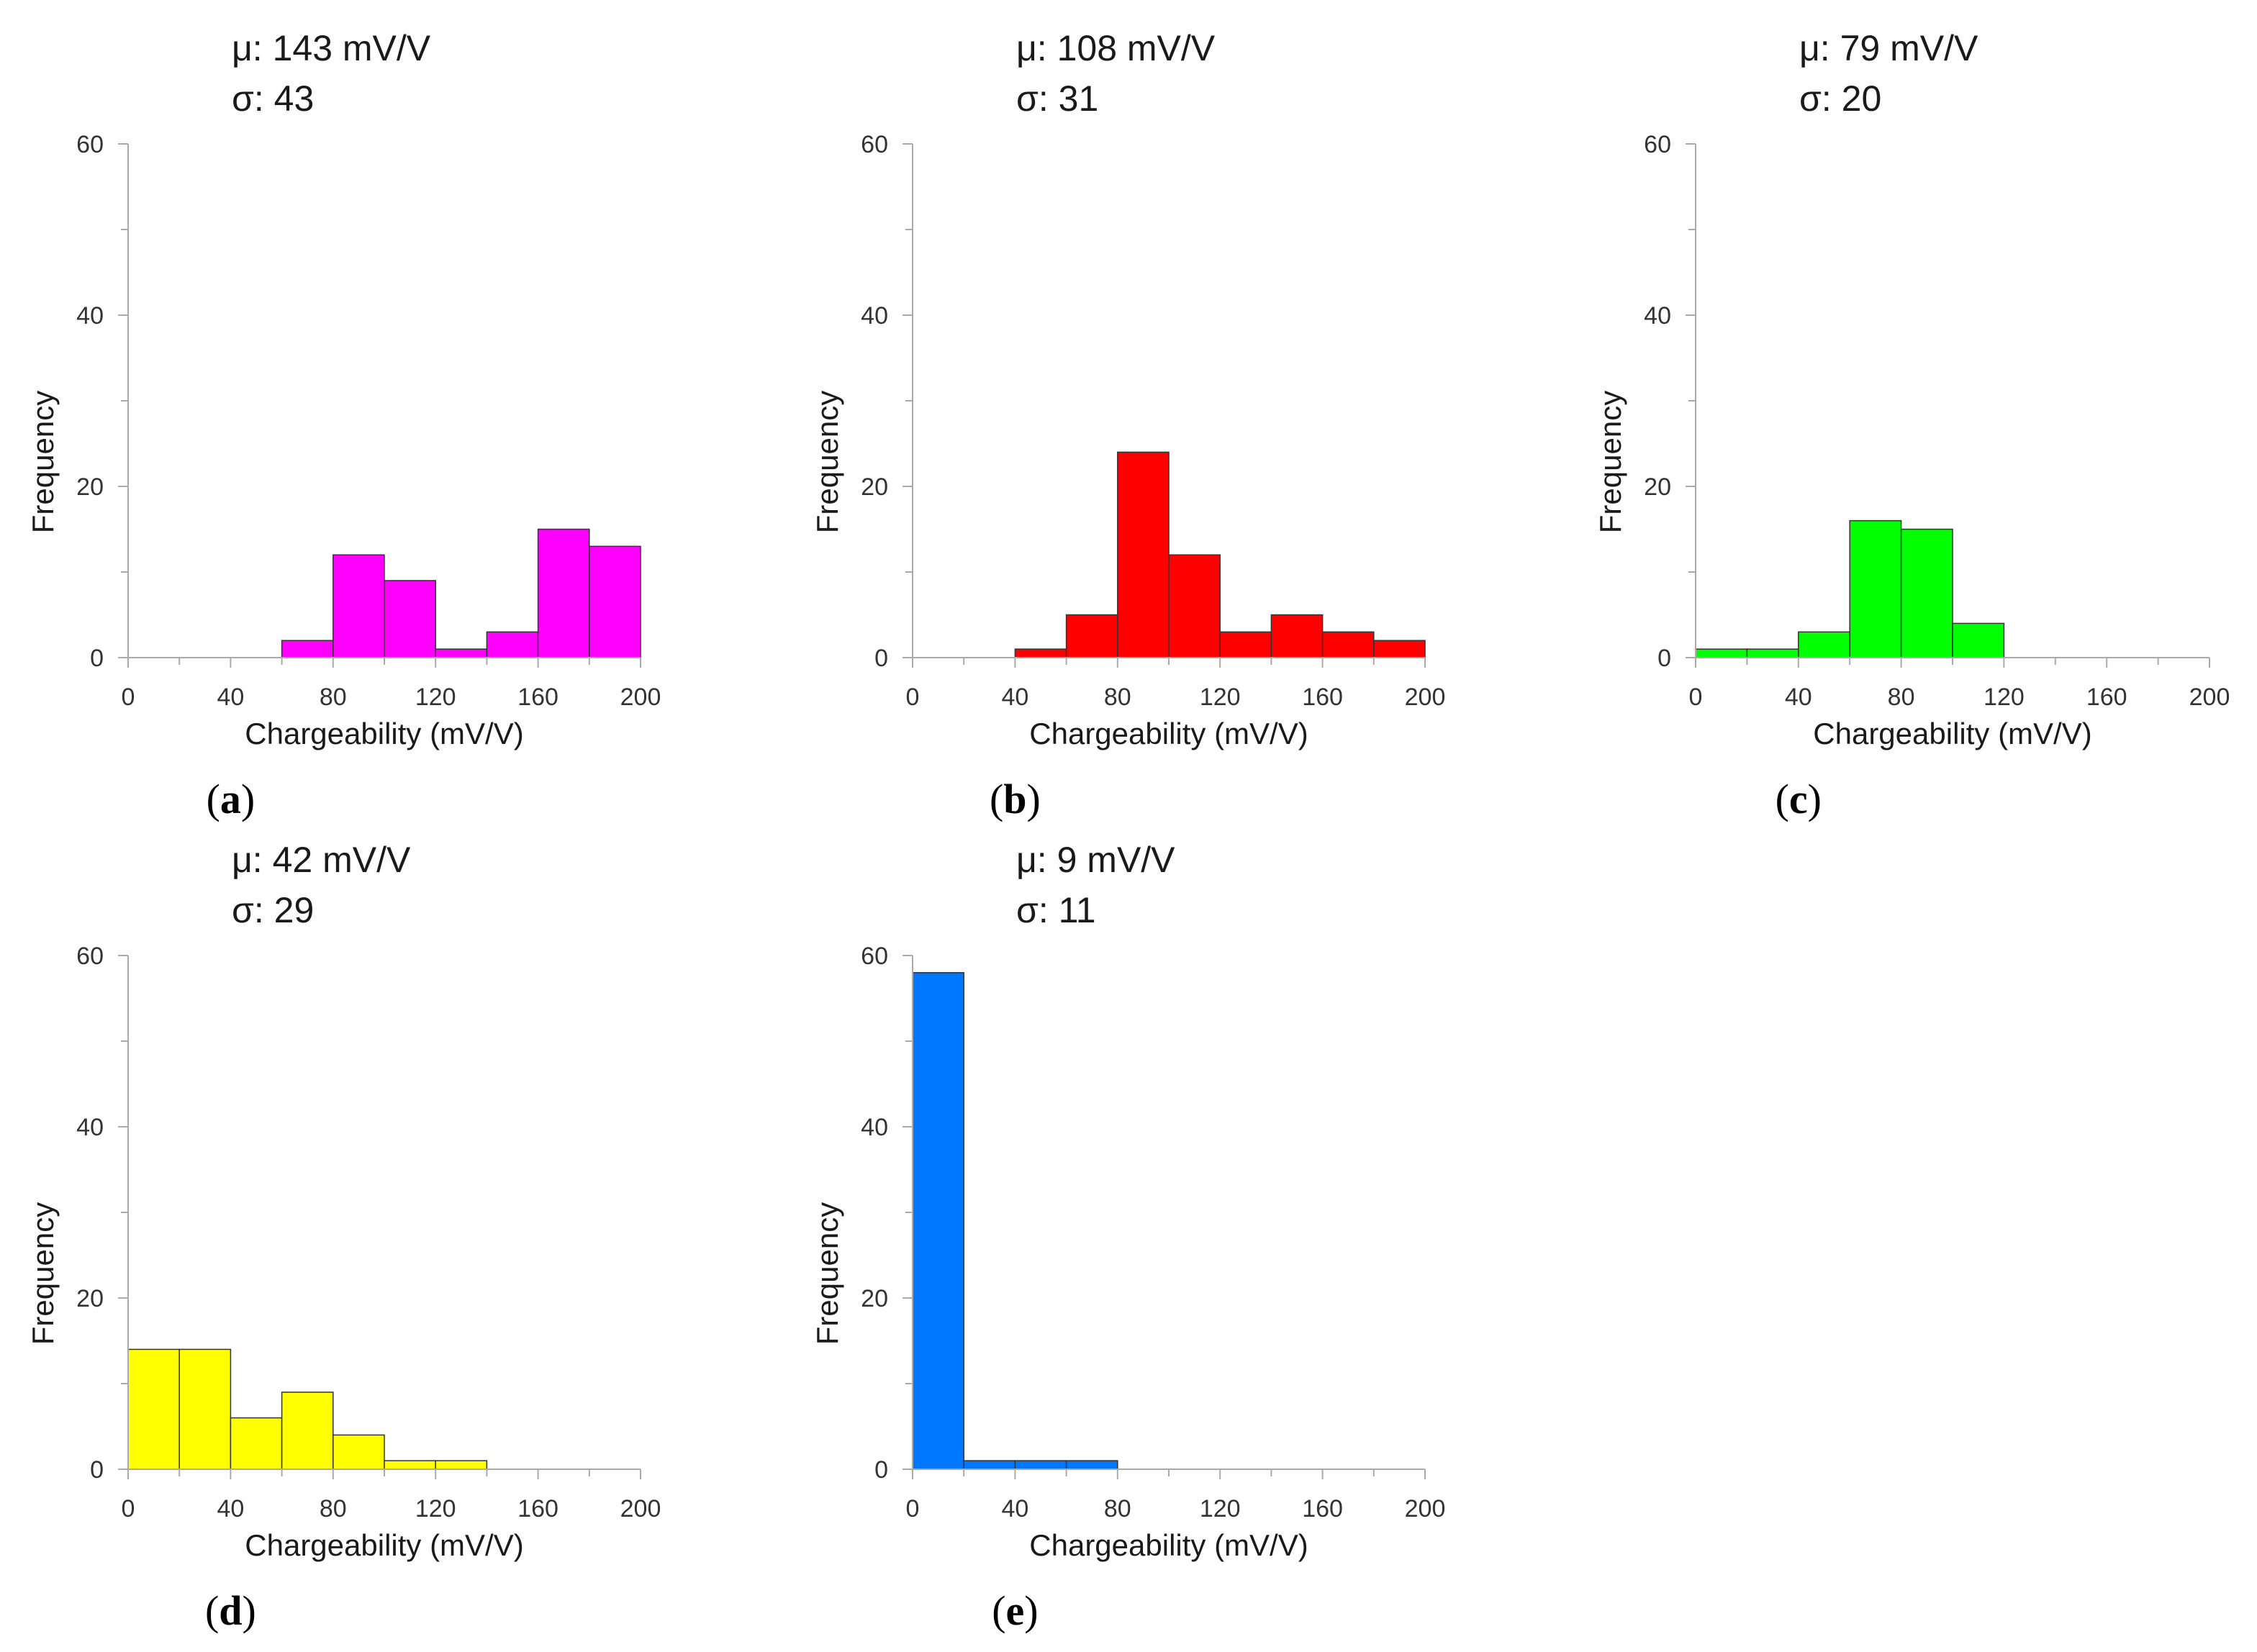  What do you see at coordinates (1888, 48) in the screenshot?
I see `panel-c-mean: μ: 79 mV/V` at bounding box center [1888, 48].